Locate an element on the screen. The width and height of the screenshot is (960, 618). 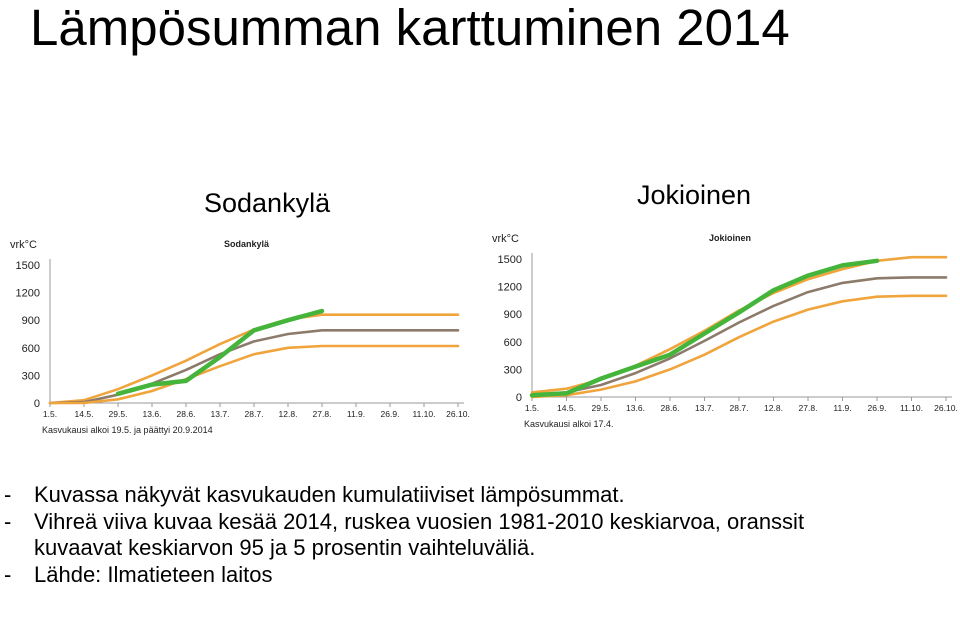
jokioinen-x-tick-0: 1.5. is located at coordinates (532, 408).